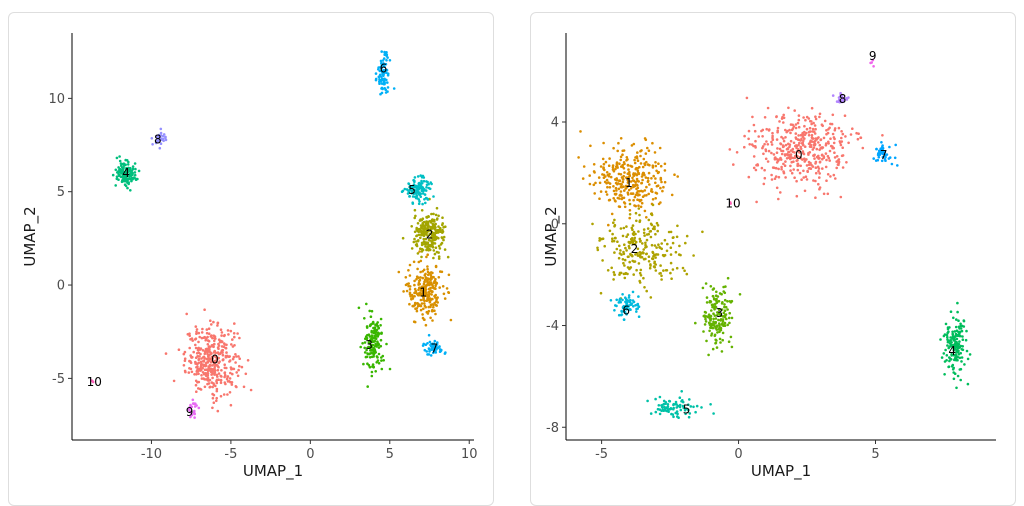 The height and width of the screenshot is (506, 1024). What do you see at coordinates (158, 139) in the screenshot?
I see `cluster-label-8: 8` at bounding box center [158, 139].